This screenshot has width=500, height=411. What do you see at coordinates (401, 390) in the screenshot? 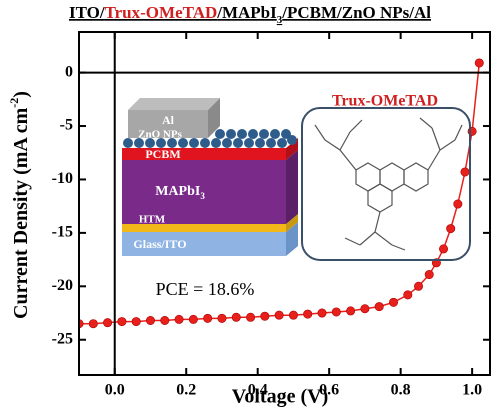
I see `x-tick-label: 0.8` at bounding box center [401, 390].